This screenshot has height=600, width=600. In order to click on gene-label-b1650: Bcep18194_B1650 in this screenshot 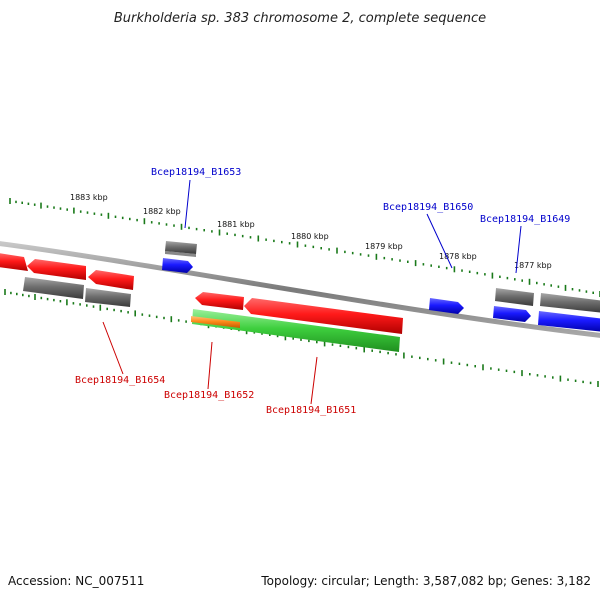, I will do `click(428, 207)`.